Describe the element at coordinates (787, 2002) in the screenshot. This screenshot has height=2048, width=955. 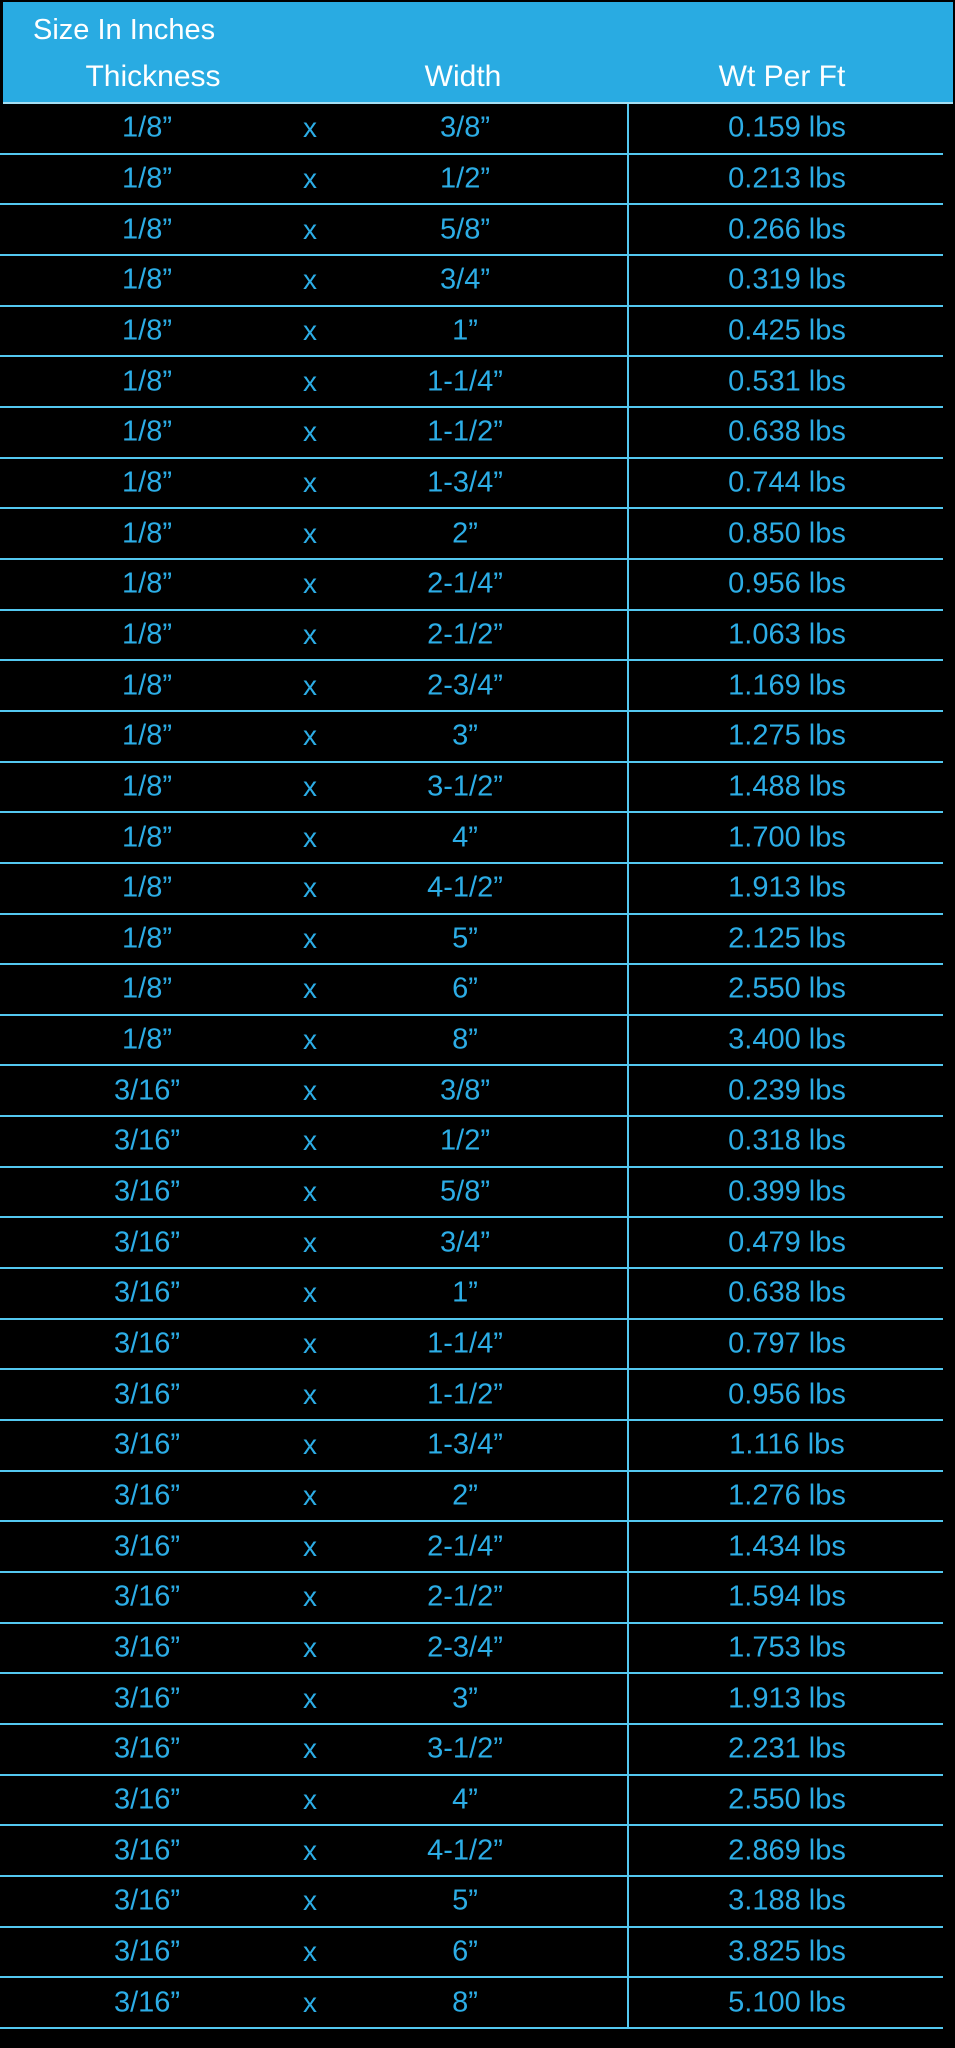
I see `weight-cell: 5.100 lbs` at that location.